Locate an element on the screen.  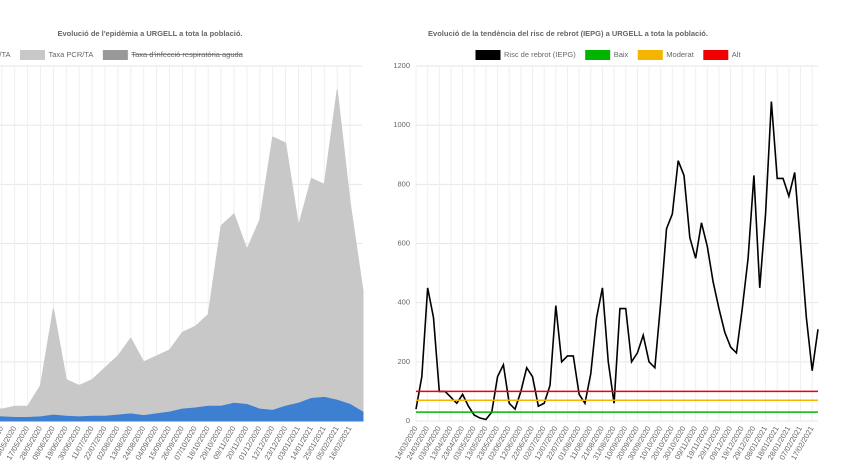
legend-label: Moderat is located at coordinates (680, 54).